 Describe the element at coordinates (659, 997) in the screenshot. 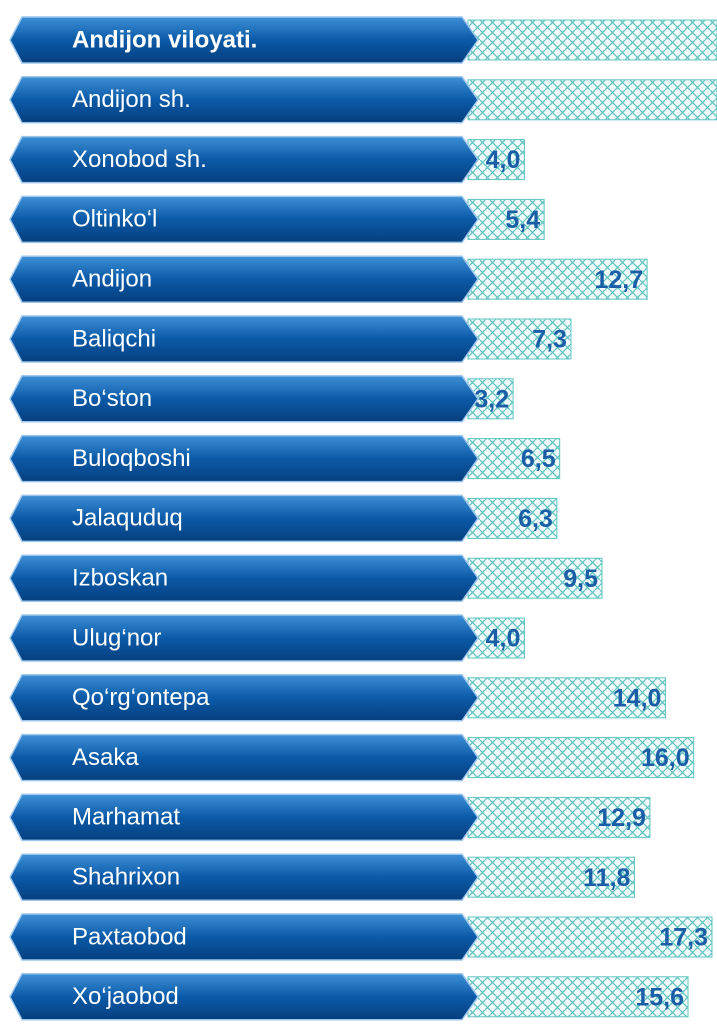

I see `value-label: 15,6` at that location.